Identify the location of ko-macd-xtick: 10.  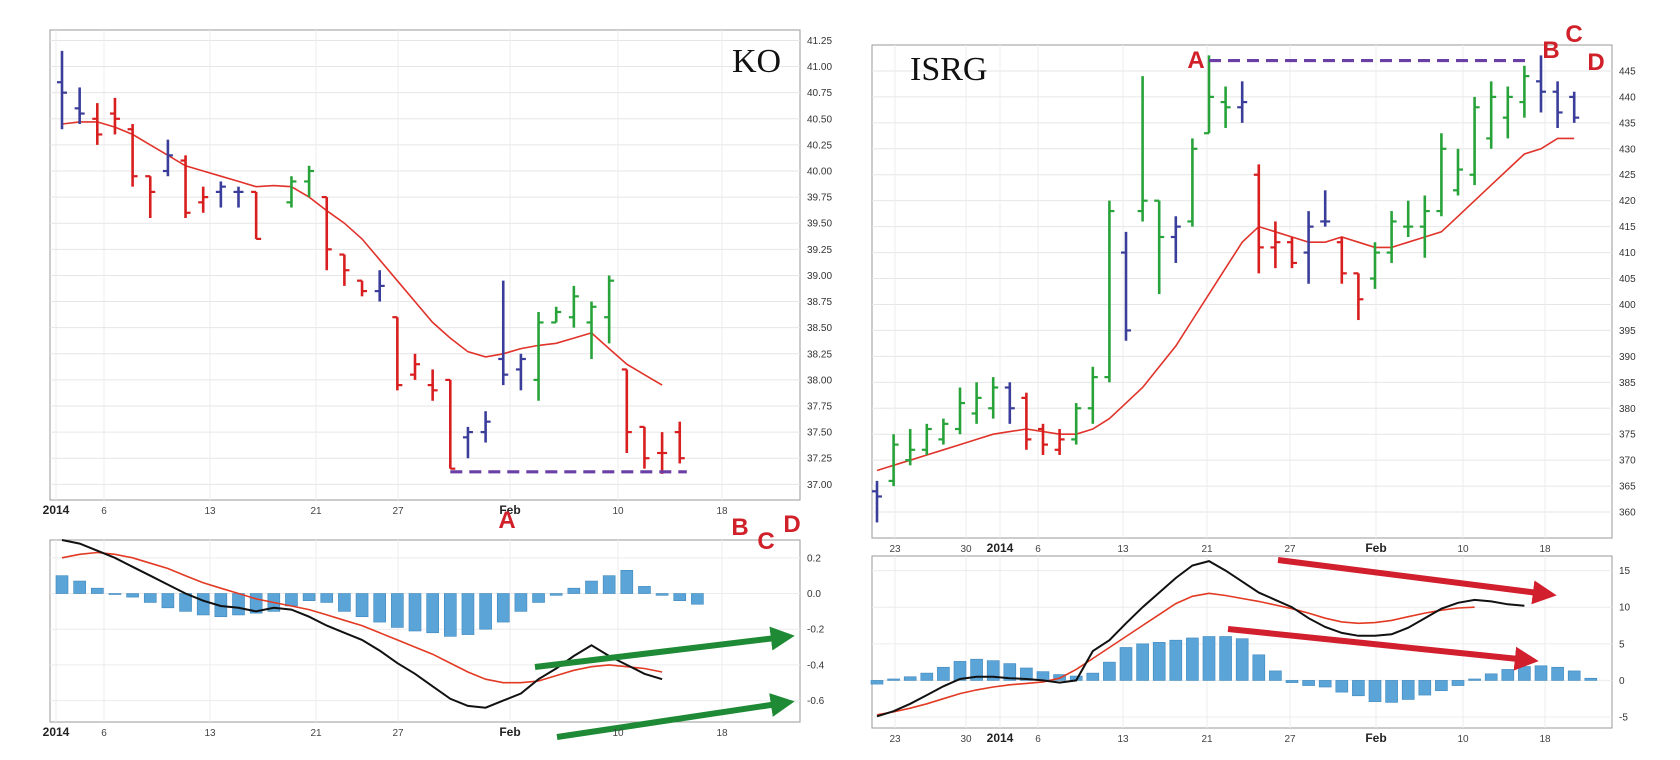
(618, 733).